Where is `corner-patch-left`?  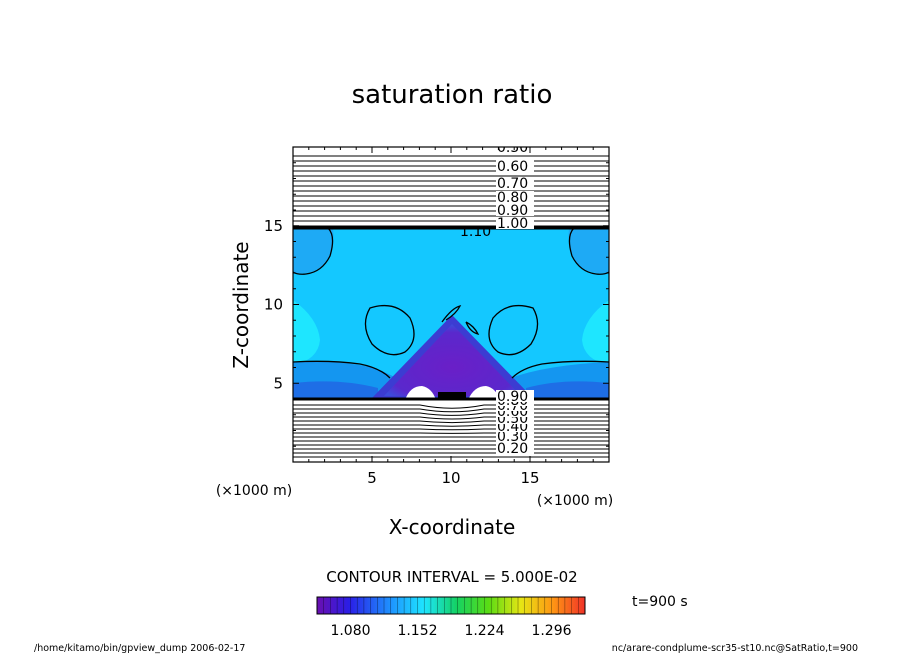 corner-patch-left is located at coordinates (313, 251).